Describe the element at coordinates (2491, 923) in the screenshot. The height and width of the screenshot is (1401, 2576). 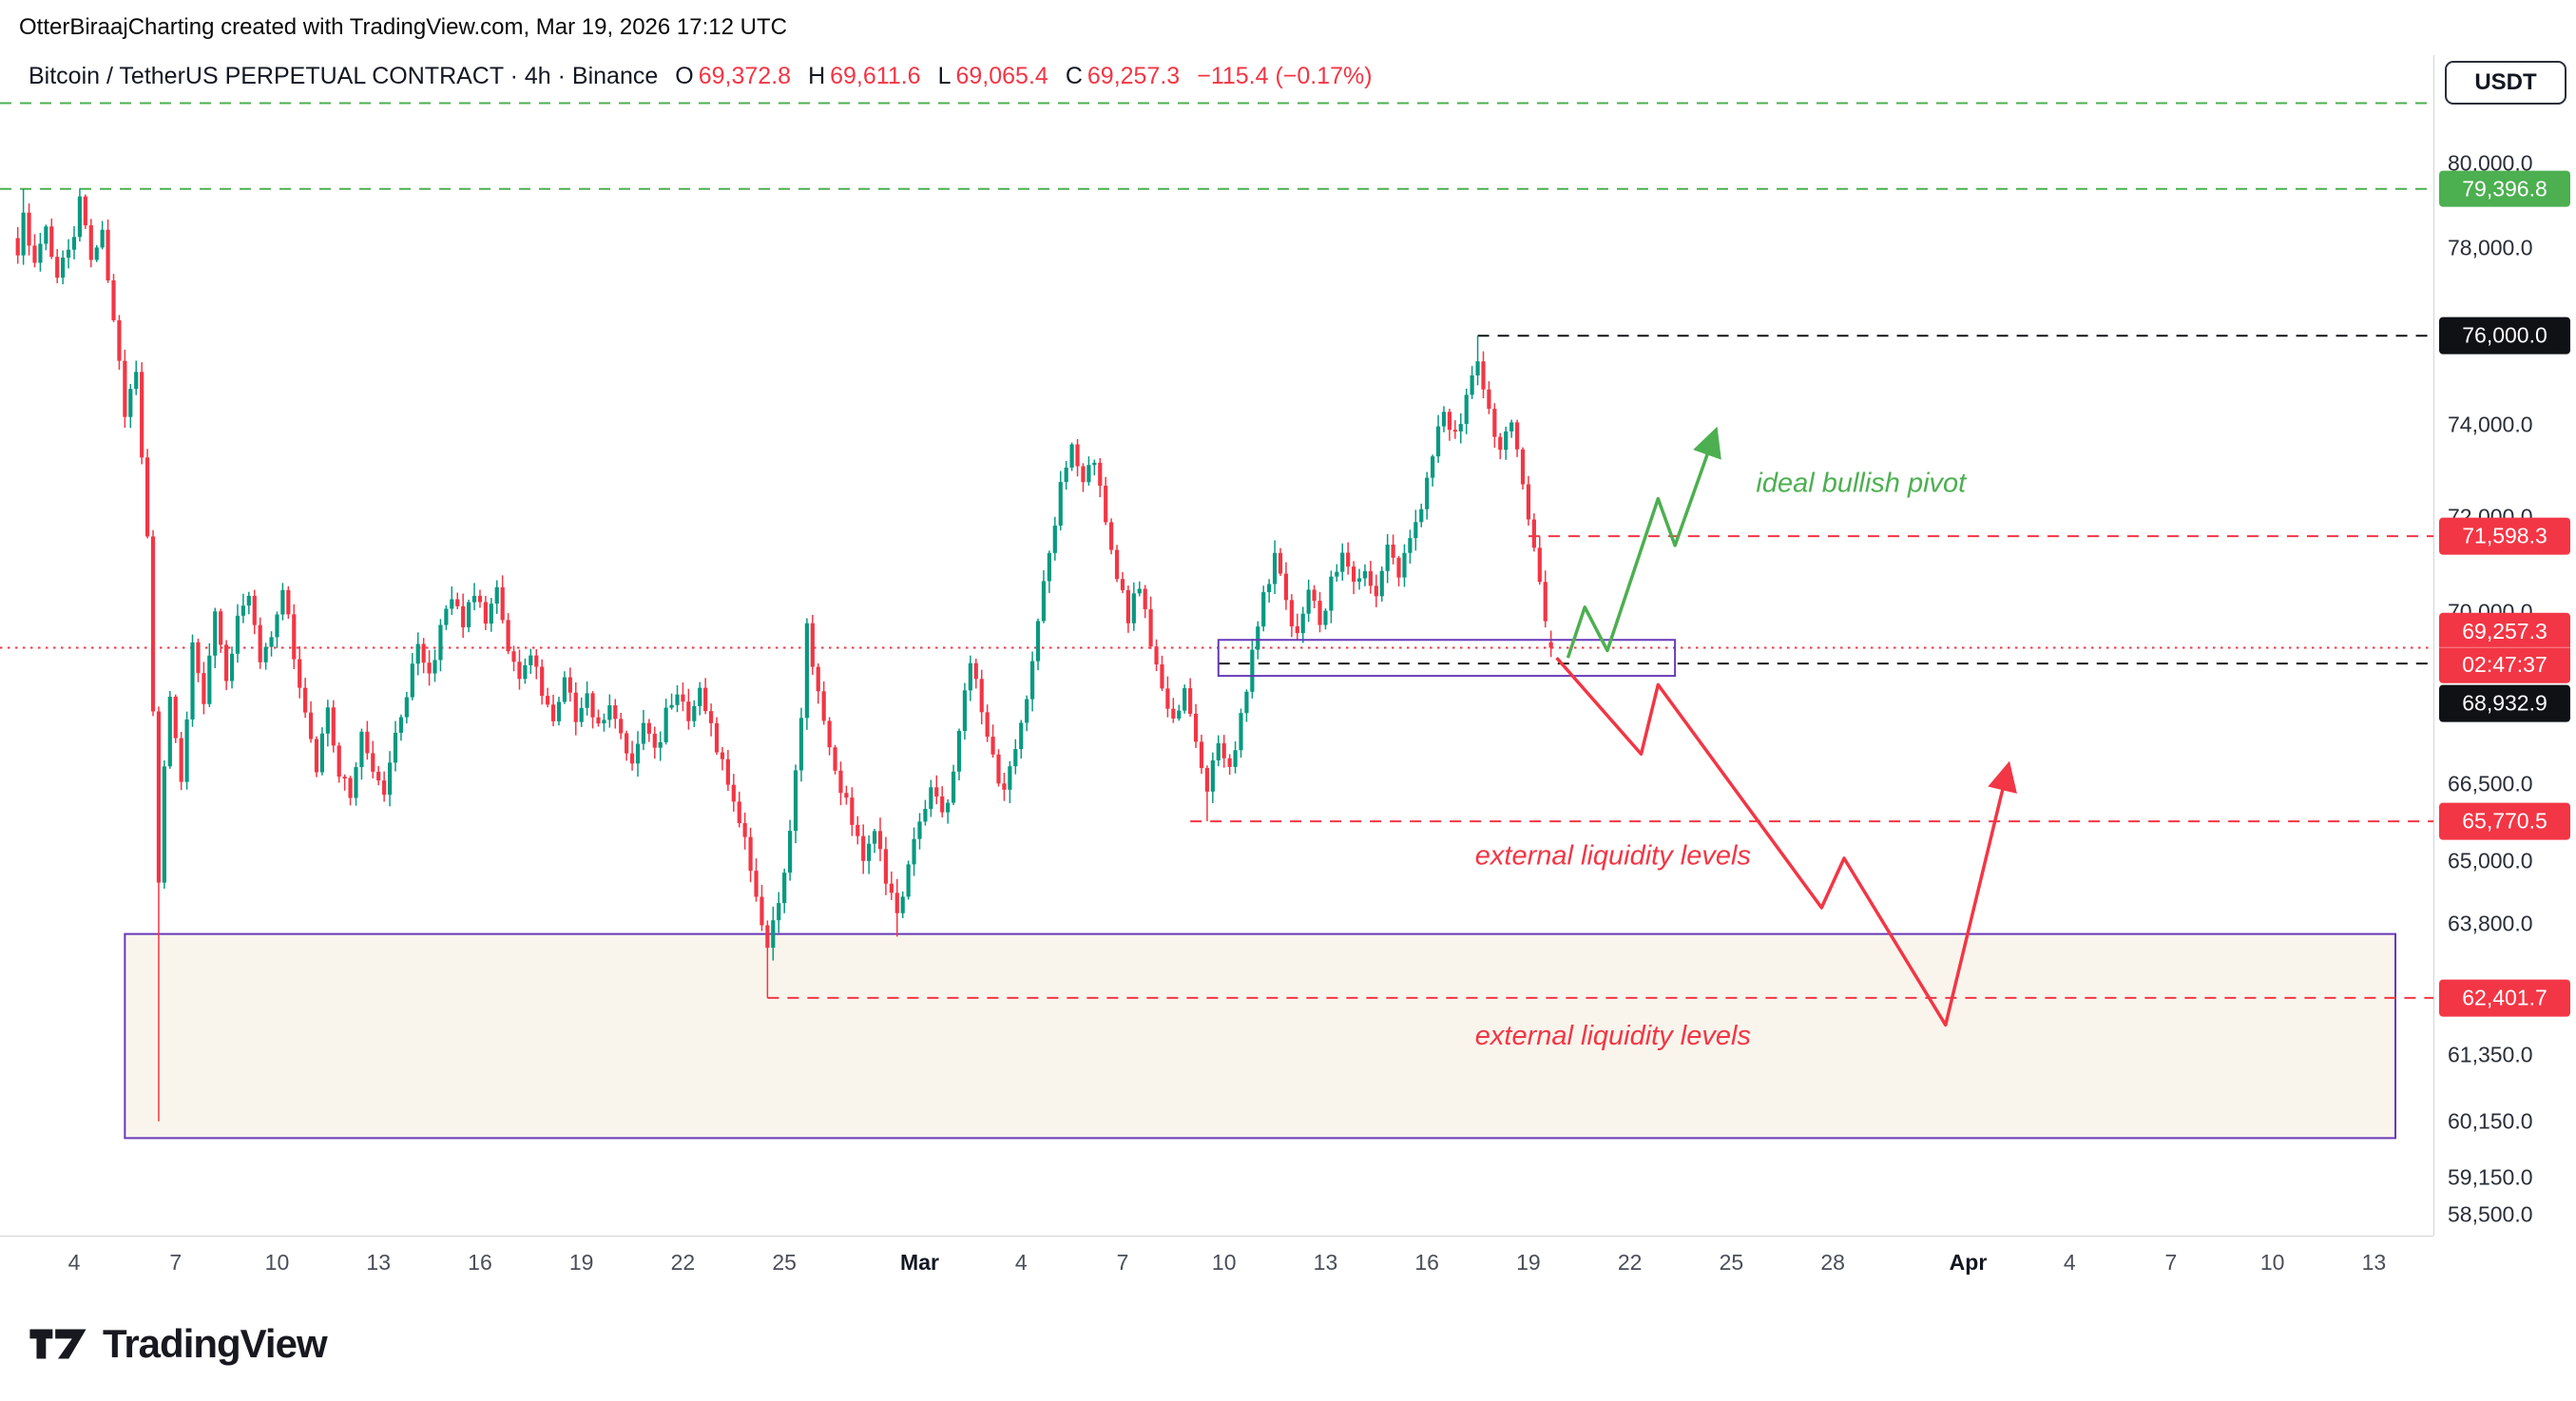
I see `price-axis-label: 63,800.0` at that location.